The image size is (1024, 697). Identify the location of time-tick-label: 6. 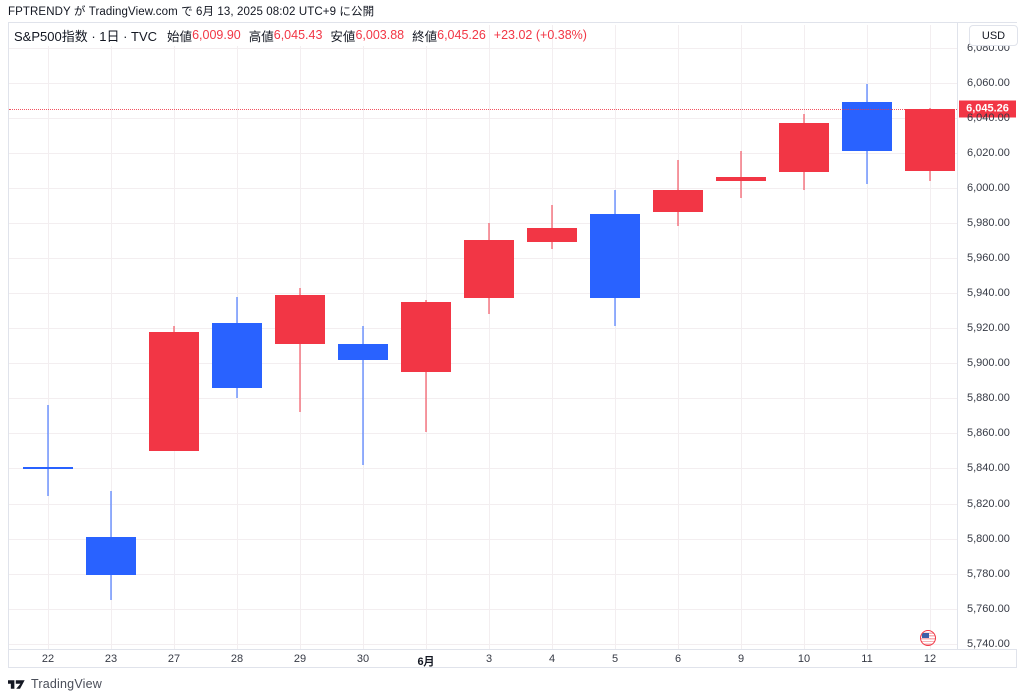
(678, 659).